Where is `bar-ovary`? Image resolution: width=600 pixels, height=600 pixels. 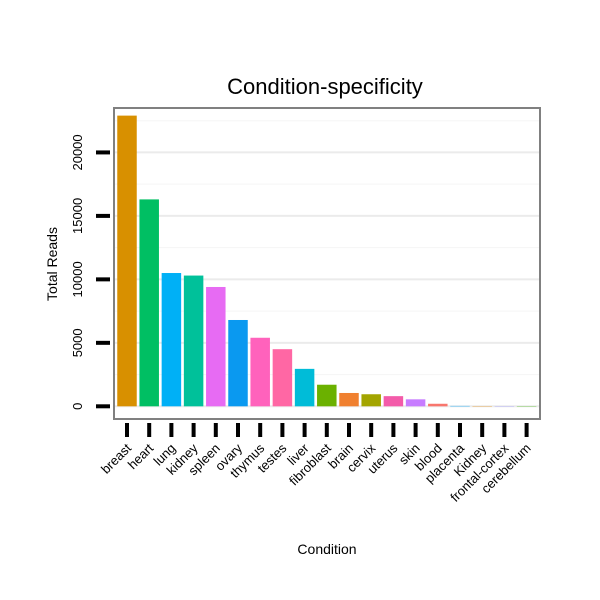 bar-ovary is located at coordinates (238, 363).